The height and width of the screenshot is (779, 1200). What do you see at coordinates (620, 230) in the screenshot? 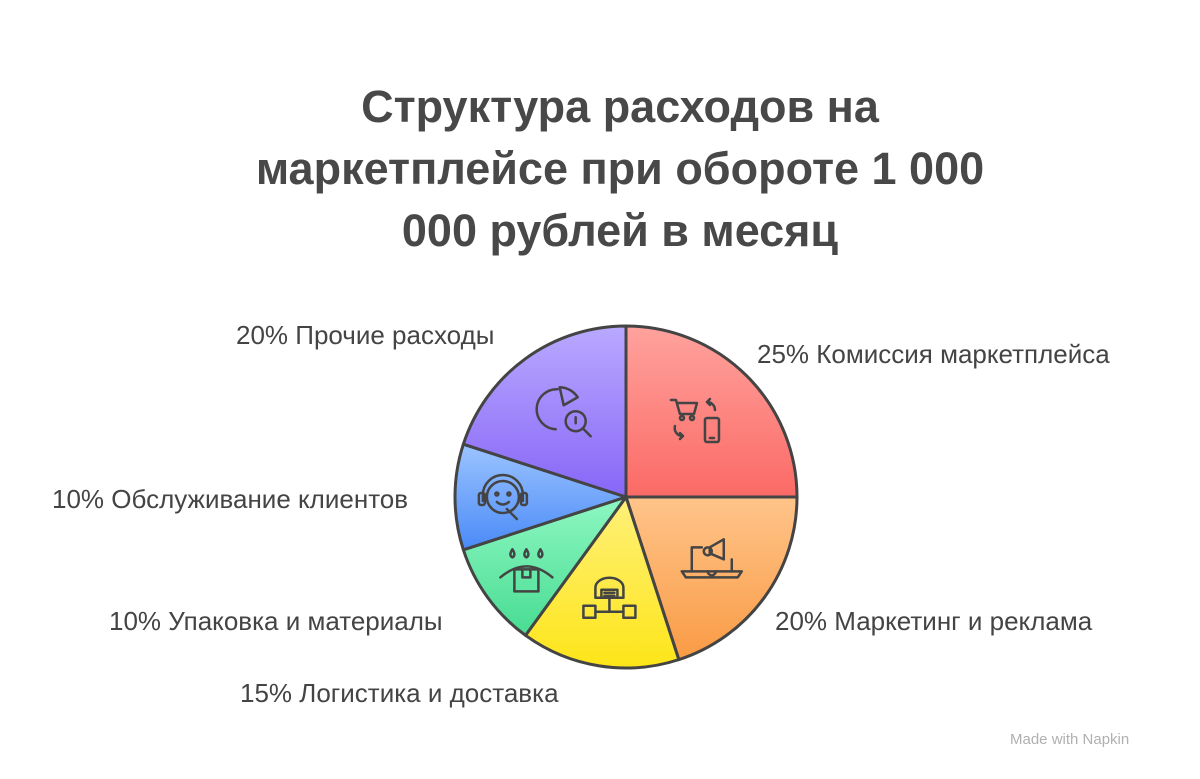
I see `title-line: 000 рублей в месяц` at bounding box center [620, 230].